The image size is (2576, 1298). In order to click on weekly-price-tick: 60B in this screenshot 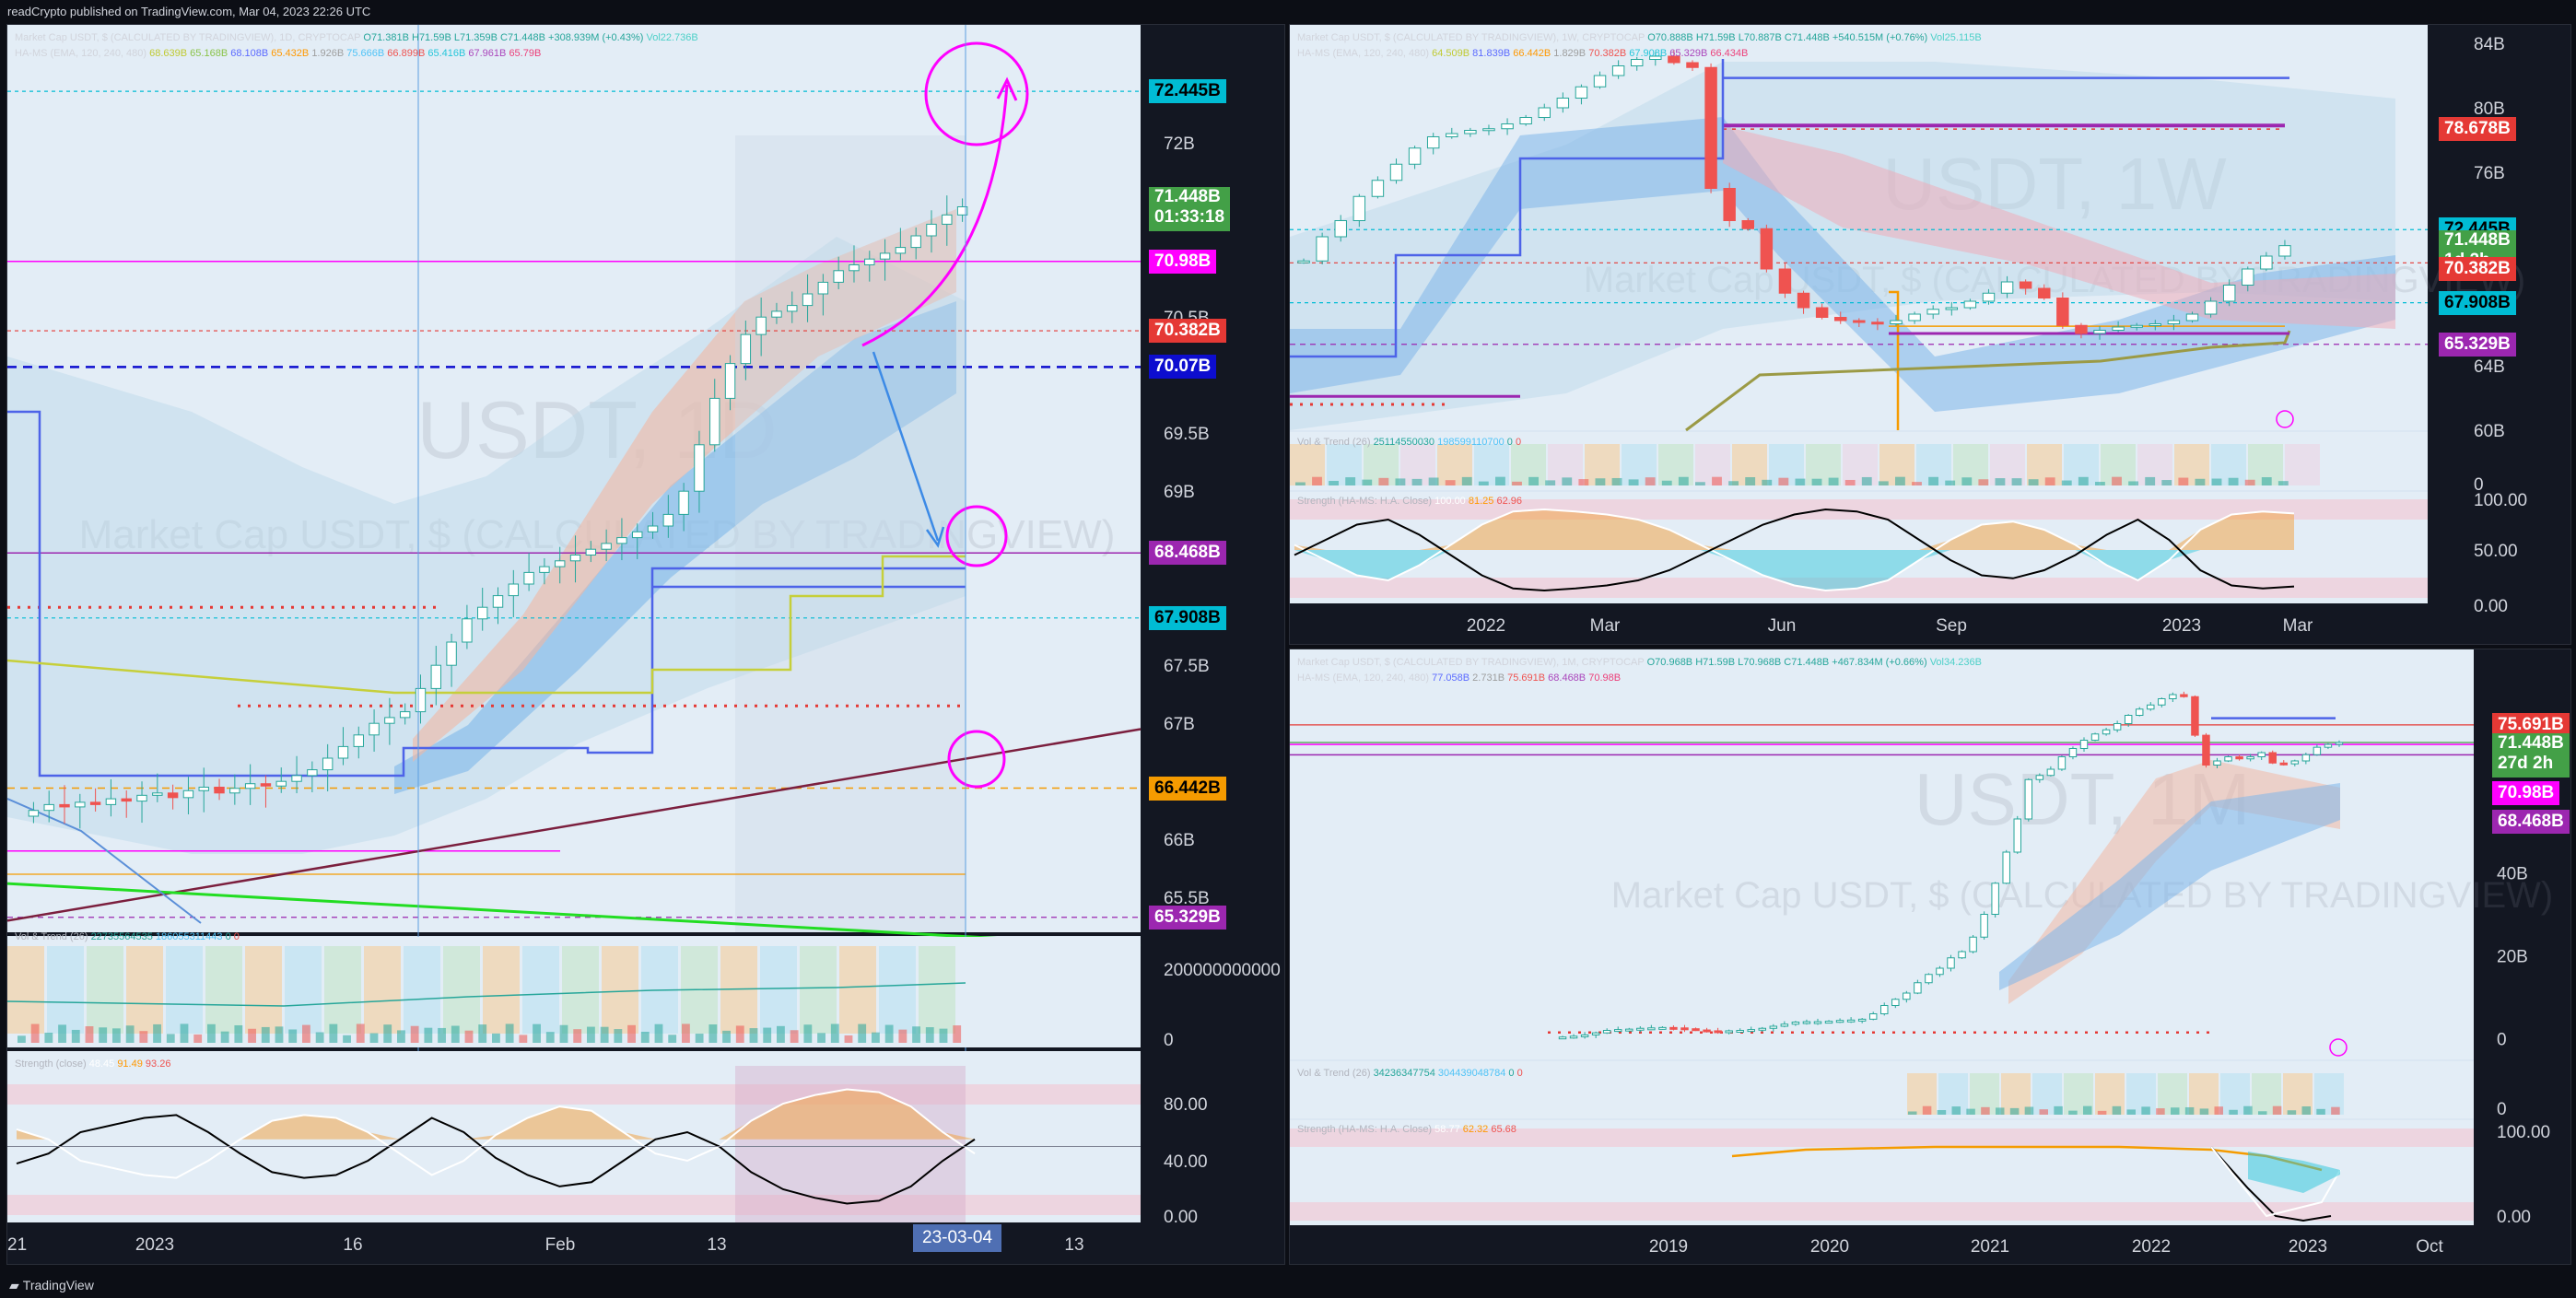, I will do `click(2489, 431)`.